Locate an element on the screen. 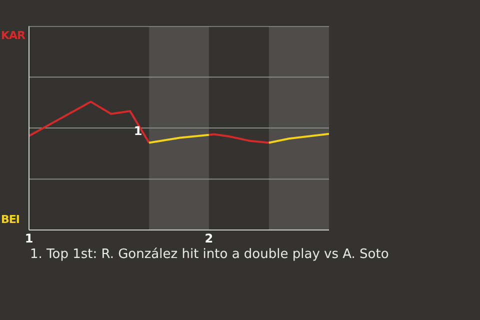 Image resolution: width=480 pixels, height=320 pixels. text: BEI is located at coordinates (10, 219).